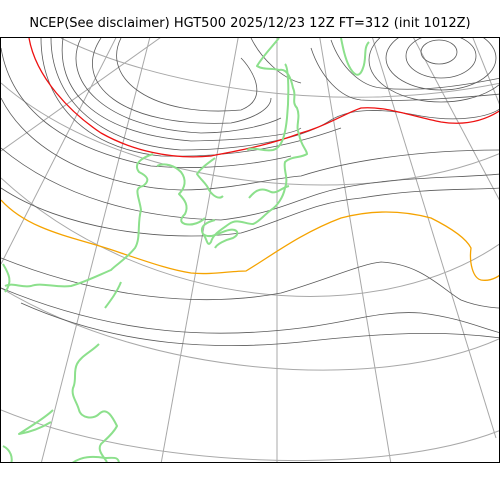 The height and width of the screenshot is (500, 500). I want to click on coastline-kyushu, so click(96, 458).